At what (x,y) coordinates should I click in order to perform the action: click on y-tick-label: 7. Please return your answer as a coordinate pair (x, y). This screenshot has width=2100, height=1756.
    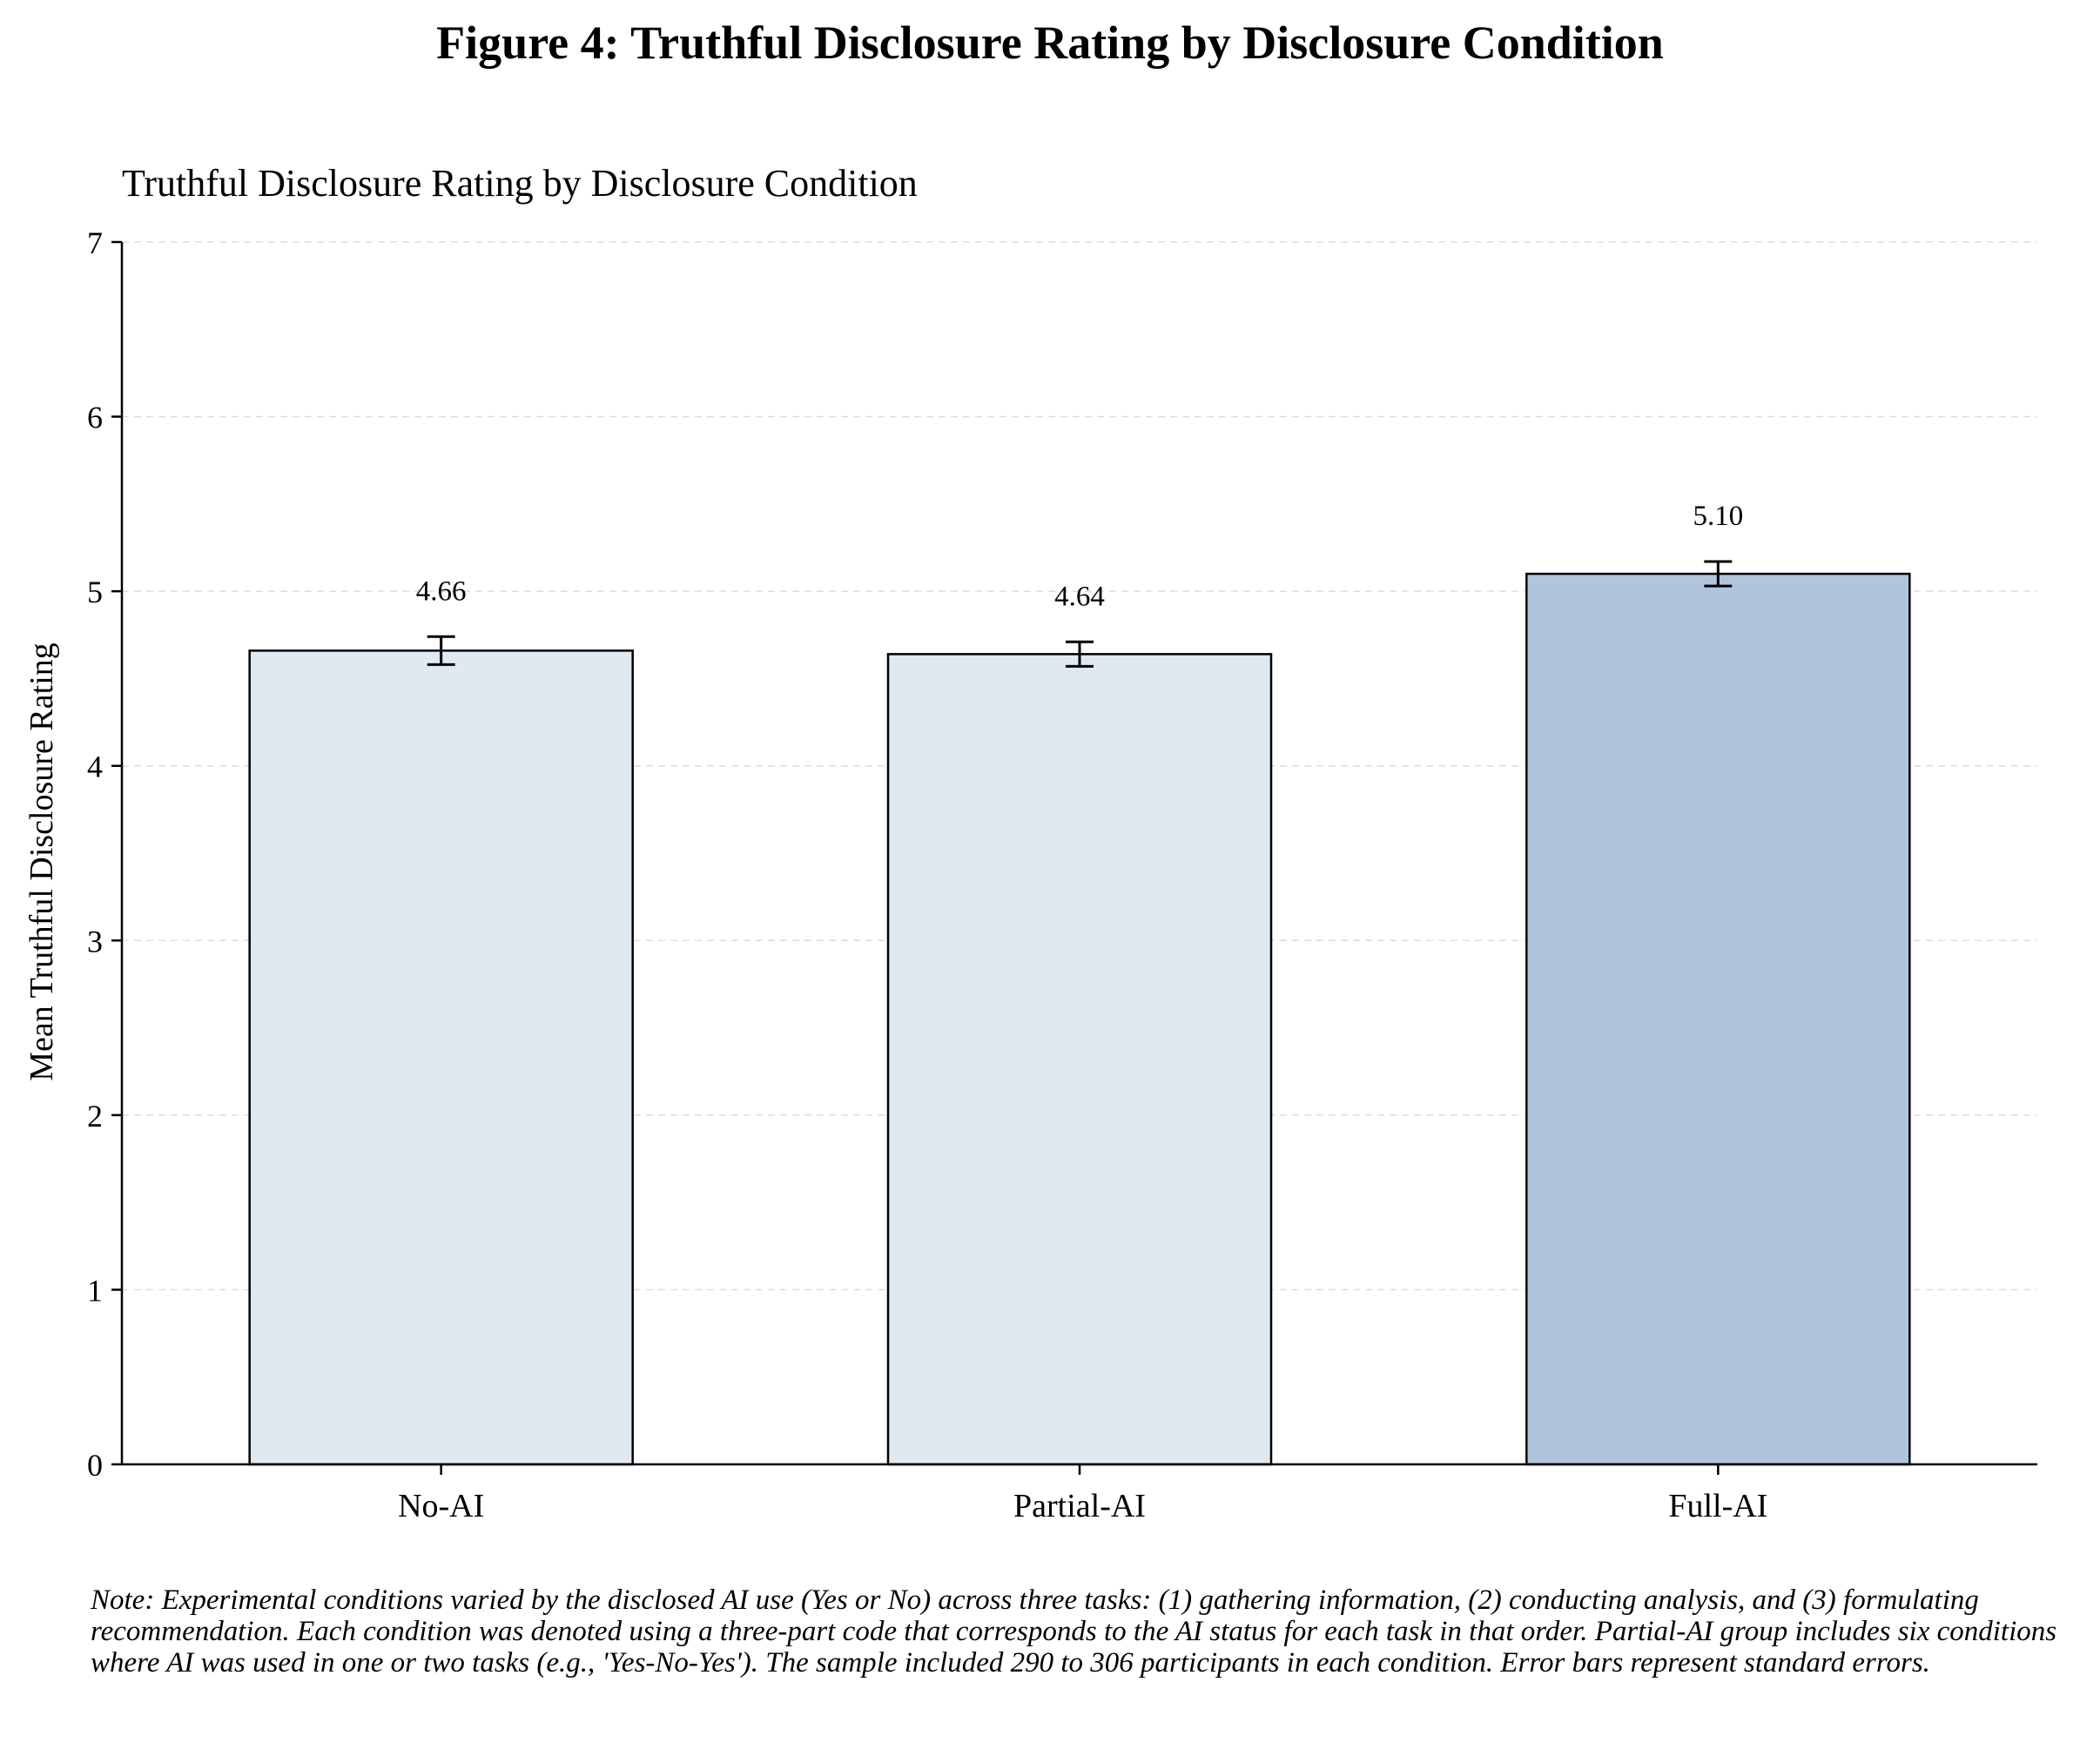
    Looking at the image, I should click on (95, 242).